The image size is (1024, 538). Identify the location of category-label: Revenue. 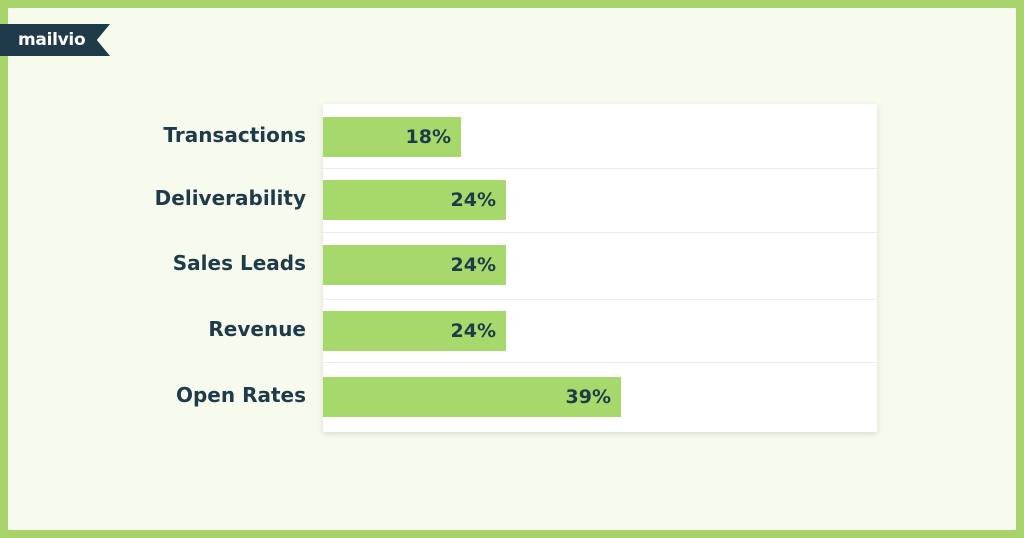
(257, 329).